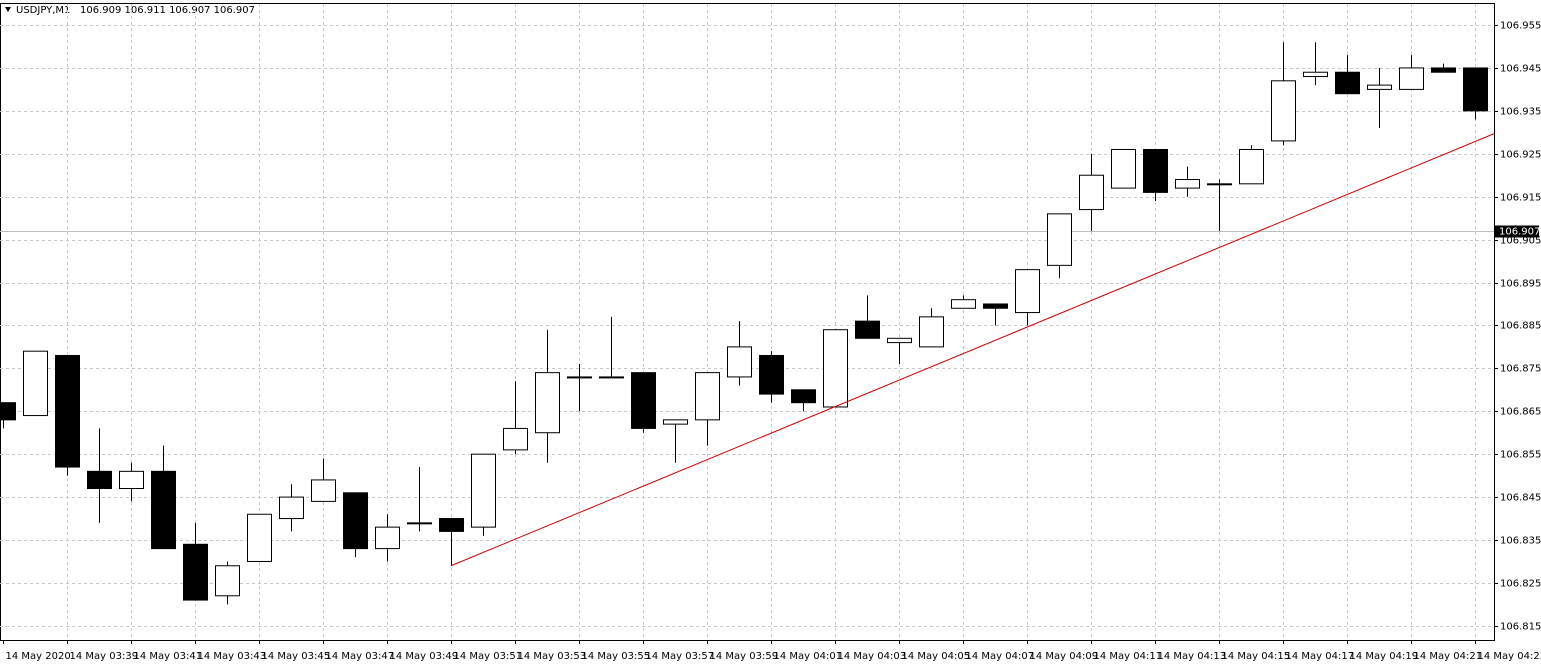 The width and height of the screenshot is (1541, 668). I want to click on y-tick-label: 106.835, so click(1520, 541).